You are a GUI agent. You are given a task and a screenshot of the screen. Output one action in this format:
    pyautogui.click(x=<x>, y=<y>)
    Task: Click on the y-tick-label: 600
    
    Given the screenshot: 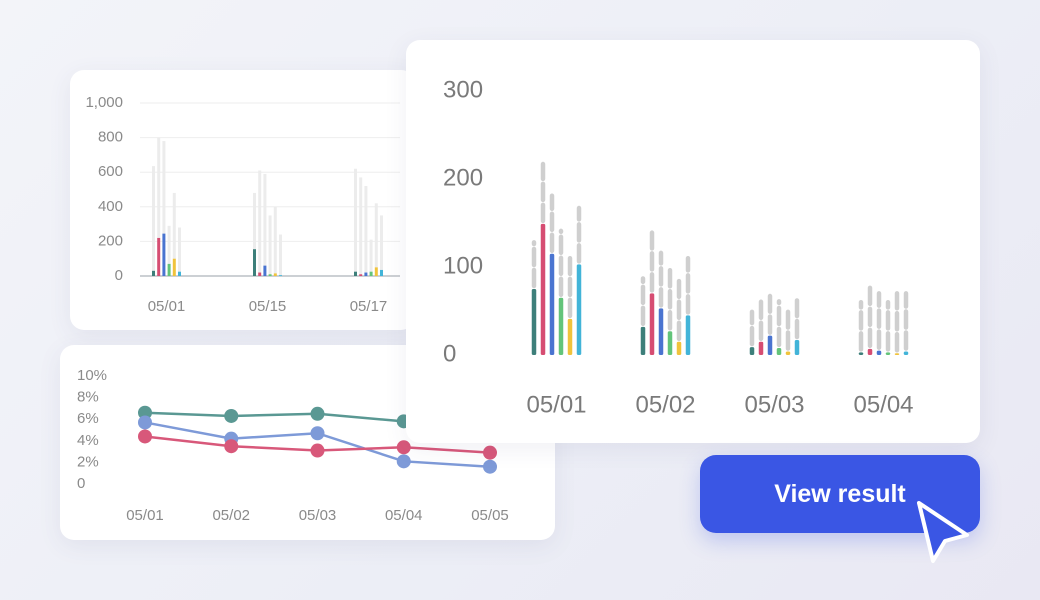 What is the action you would take?
    pyautogui.click(x=110, y=171)
    